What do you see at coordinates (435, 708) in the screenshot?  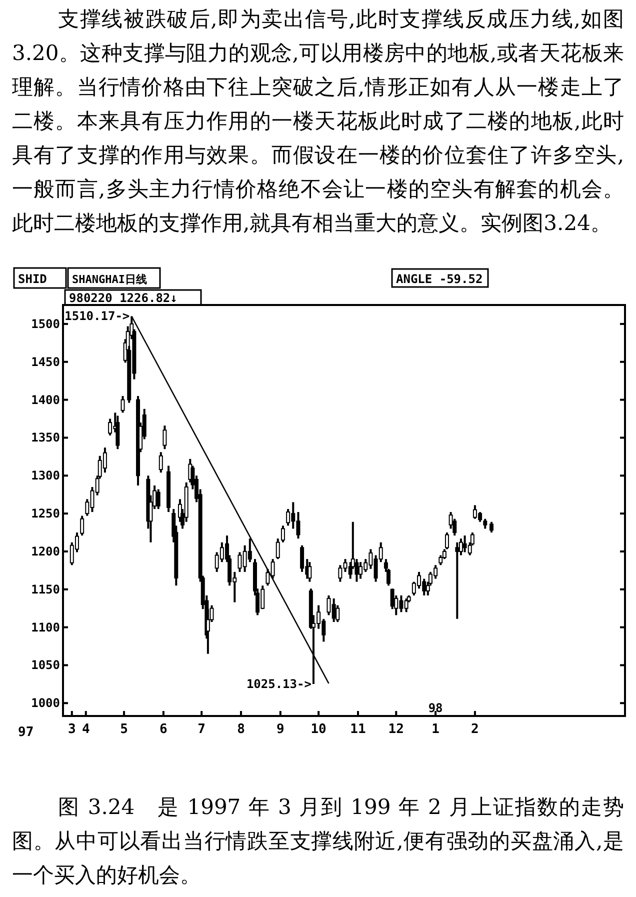 I see `annotation: 98` at bounding box center [435, 708].